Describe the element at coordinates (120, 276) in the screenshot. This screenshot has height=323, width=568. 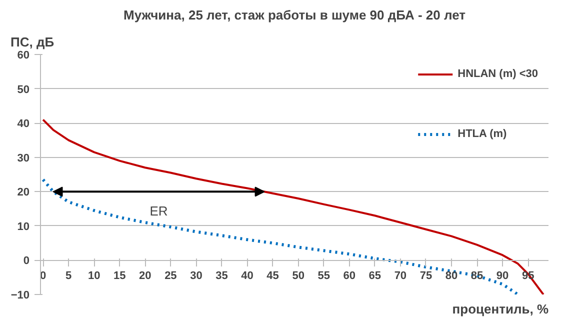
I see `x-tick-label: 15` at that location.